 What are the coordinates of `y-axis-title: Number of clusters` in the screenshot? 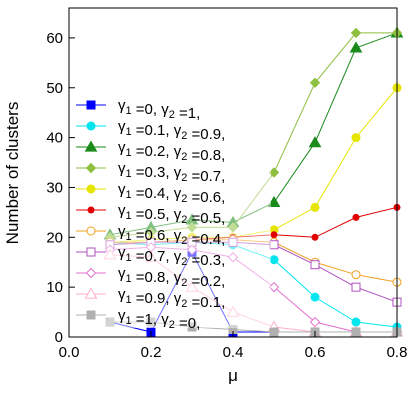 It's located at (12, 173).